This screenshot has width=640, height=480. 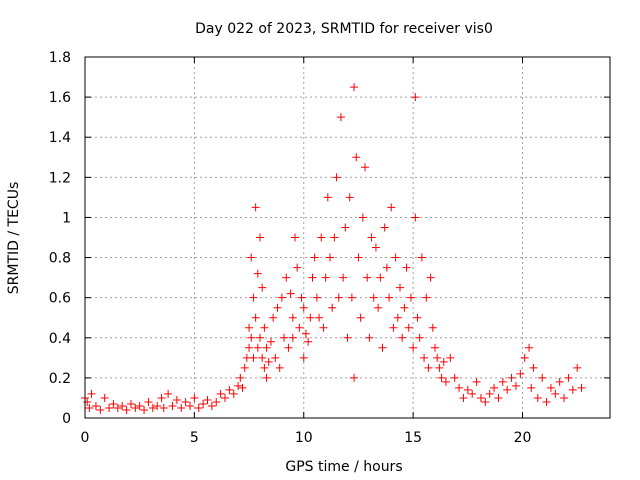 I want to click on x-tick-label: 10, so click(x=304, y=438).